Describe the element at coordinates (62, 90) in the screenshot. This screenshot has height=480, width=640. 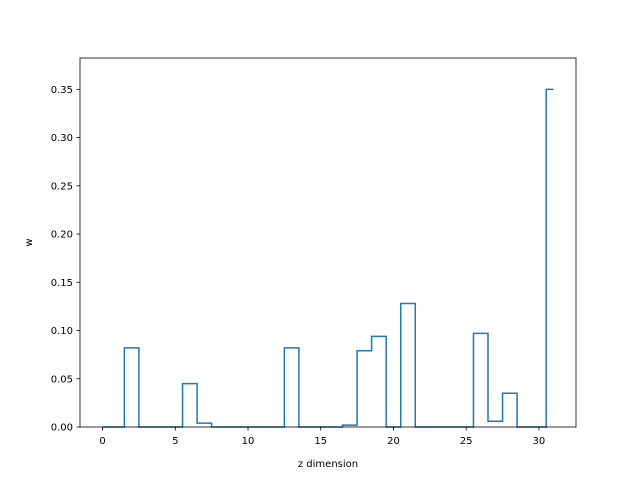
I see `y-tick-label: 0.35` at that location.